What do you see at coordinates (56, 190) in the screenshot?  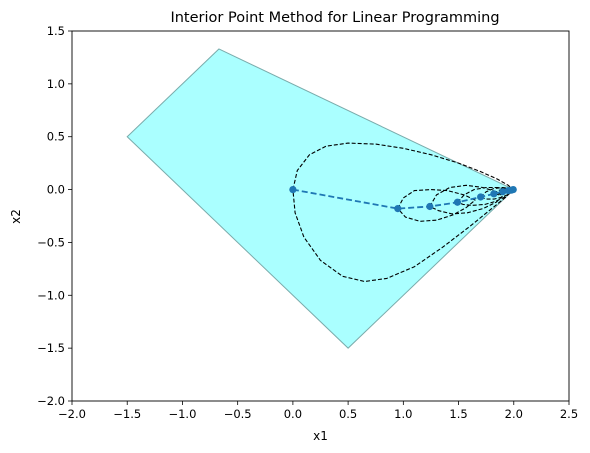 I see `y-tick-label: 0.0` at bounding box center [56, 190].